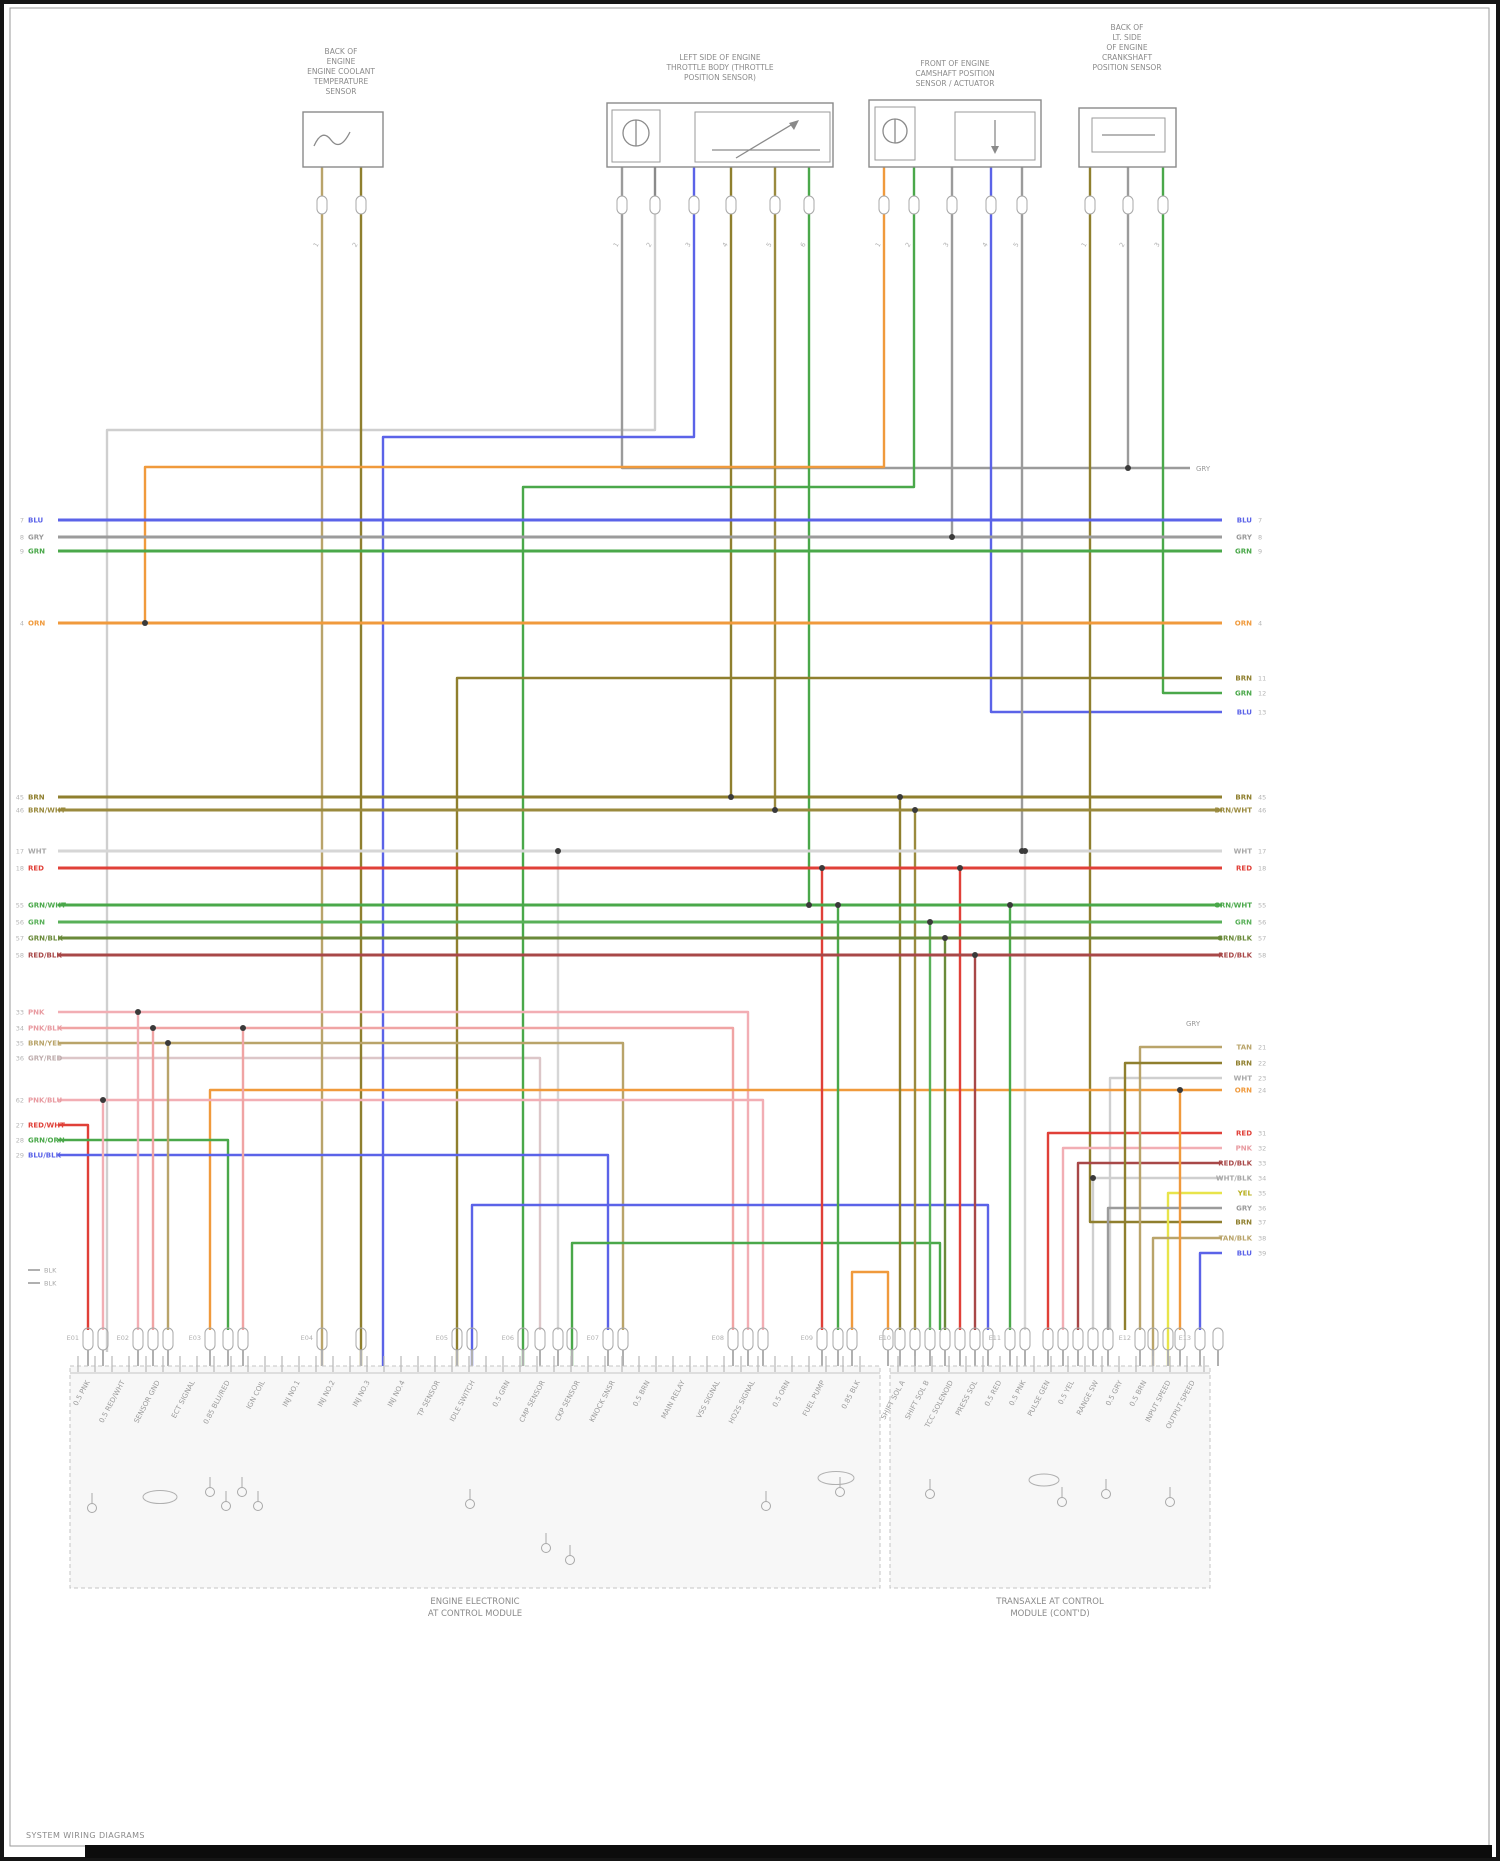 The height and width of the screenshot is (1861, 1500). Describe the element at coordinates (836, 1478) in the screenshot. I see `component-oval` at that location.